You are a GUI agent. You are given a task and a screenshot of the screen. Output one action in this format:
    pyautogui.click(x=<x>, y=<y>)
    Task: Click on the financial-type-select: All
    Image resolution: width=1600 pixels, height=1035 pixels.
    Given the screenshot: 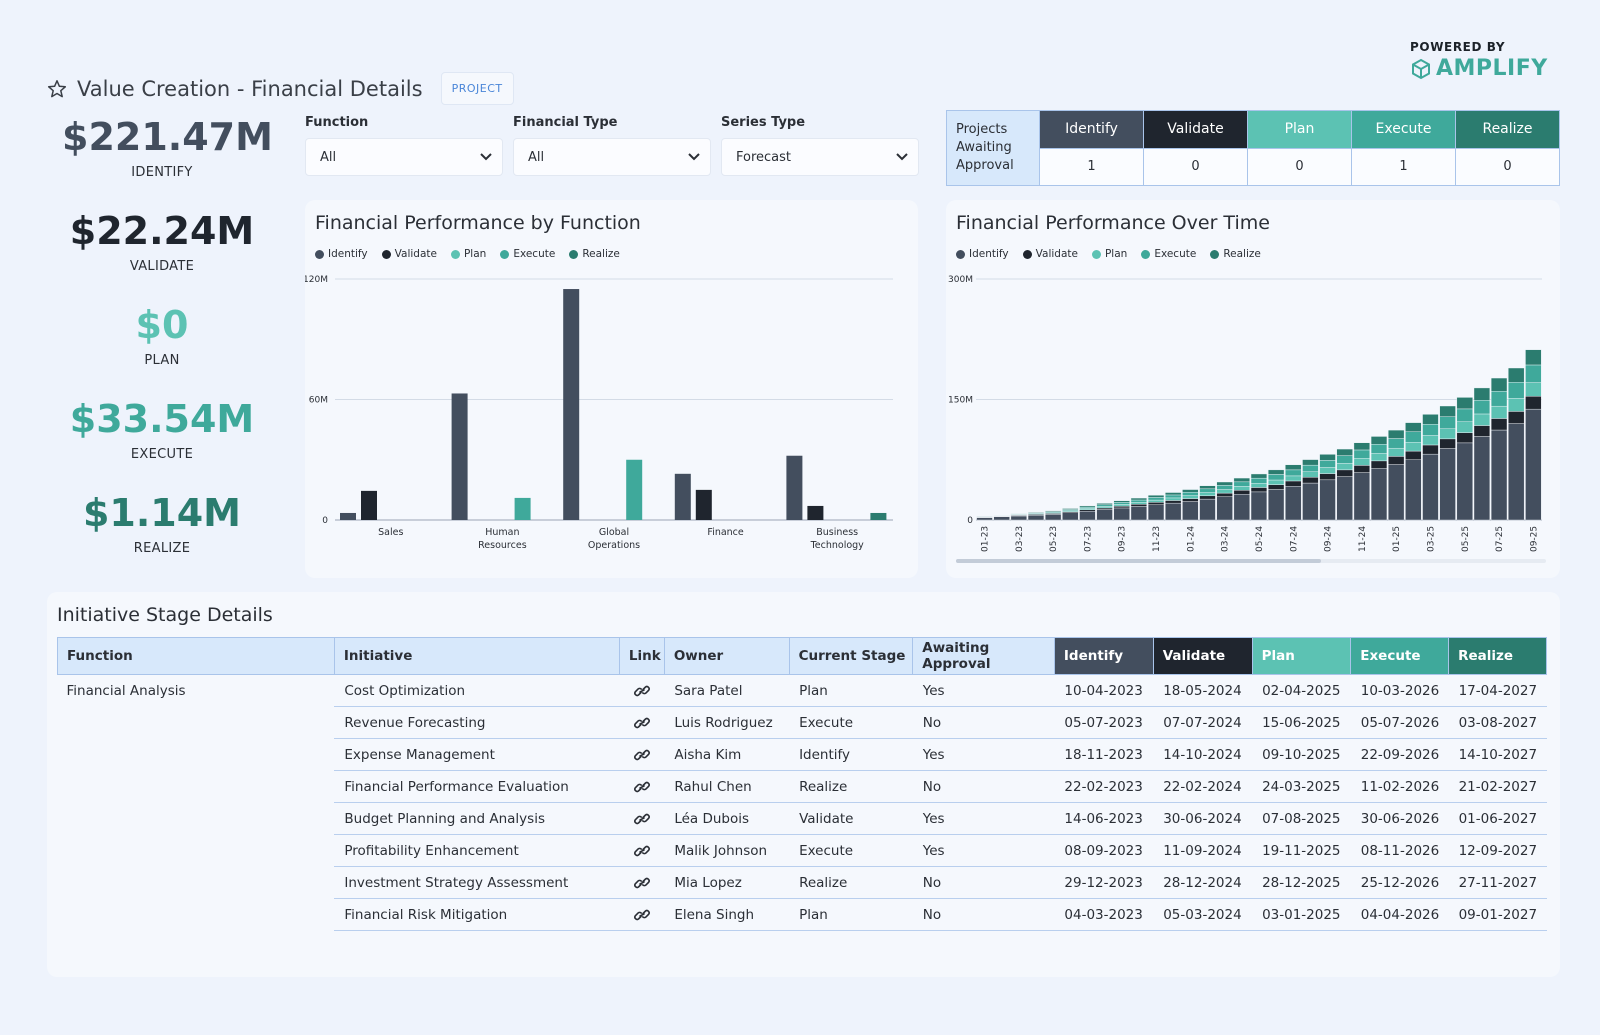 What is the action you would take?
    pyautogui.click(x=612, y=157)
    